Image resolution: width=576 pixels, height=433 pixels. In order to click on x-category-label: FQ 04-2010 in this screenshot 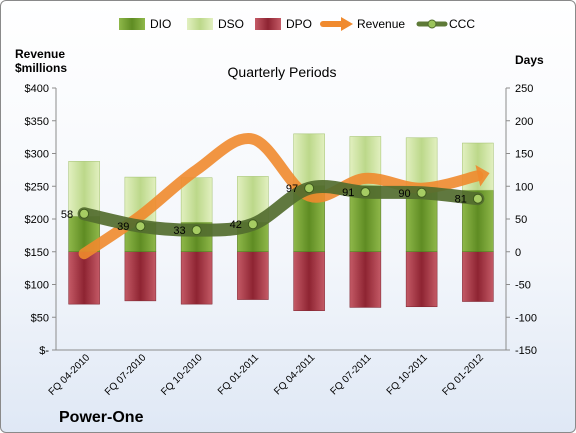, I will do `click(70, 375)`.